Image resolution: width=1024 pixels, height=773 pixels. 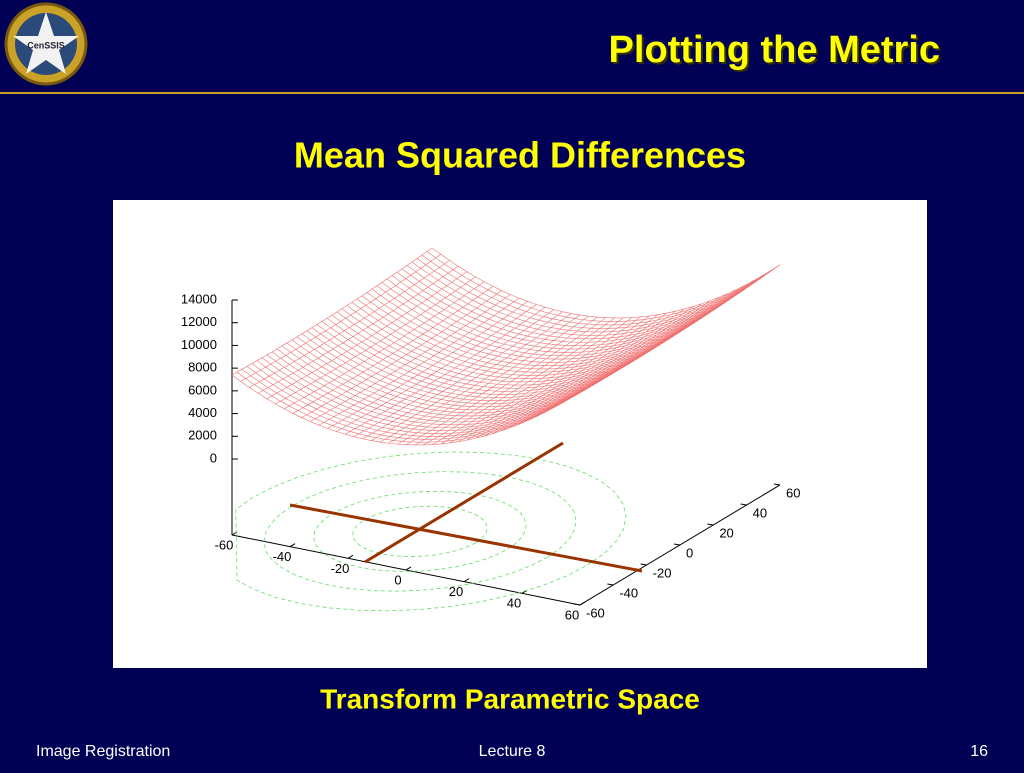 What do you see at coordinates (456, 591) in the screenshot?
I see `x-tick-label: 20` at bounding box center [456, 591].